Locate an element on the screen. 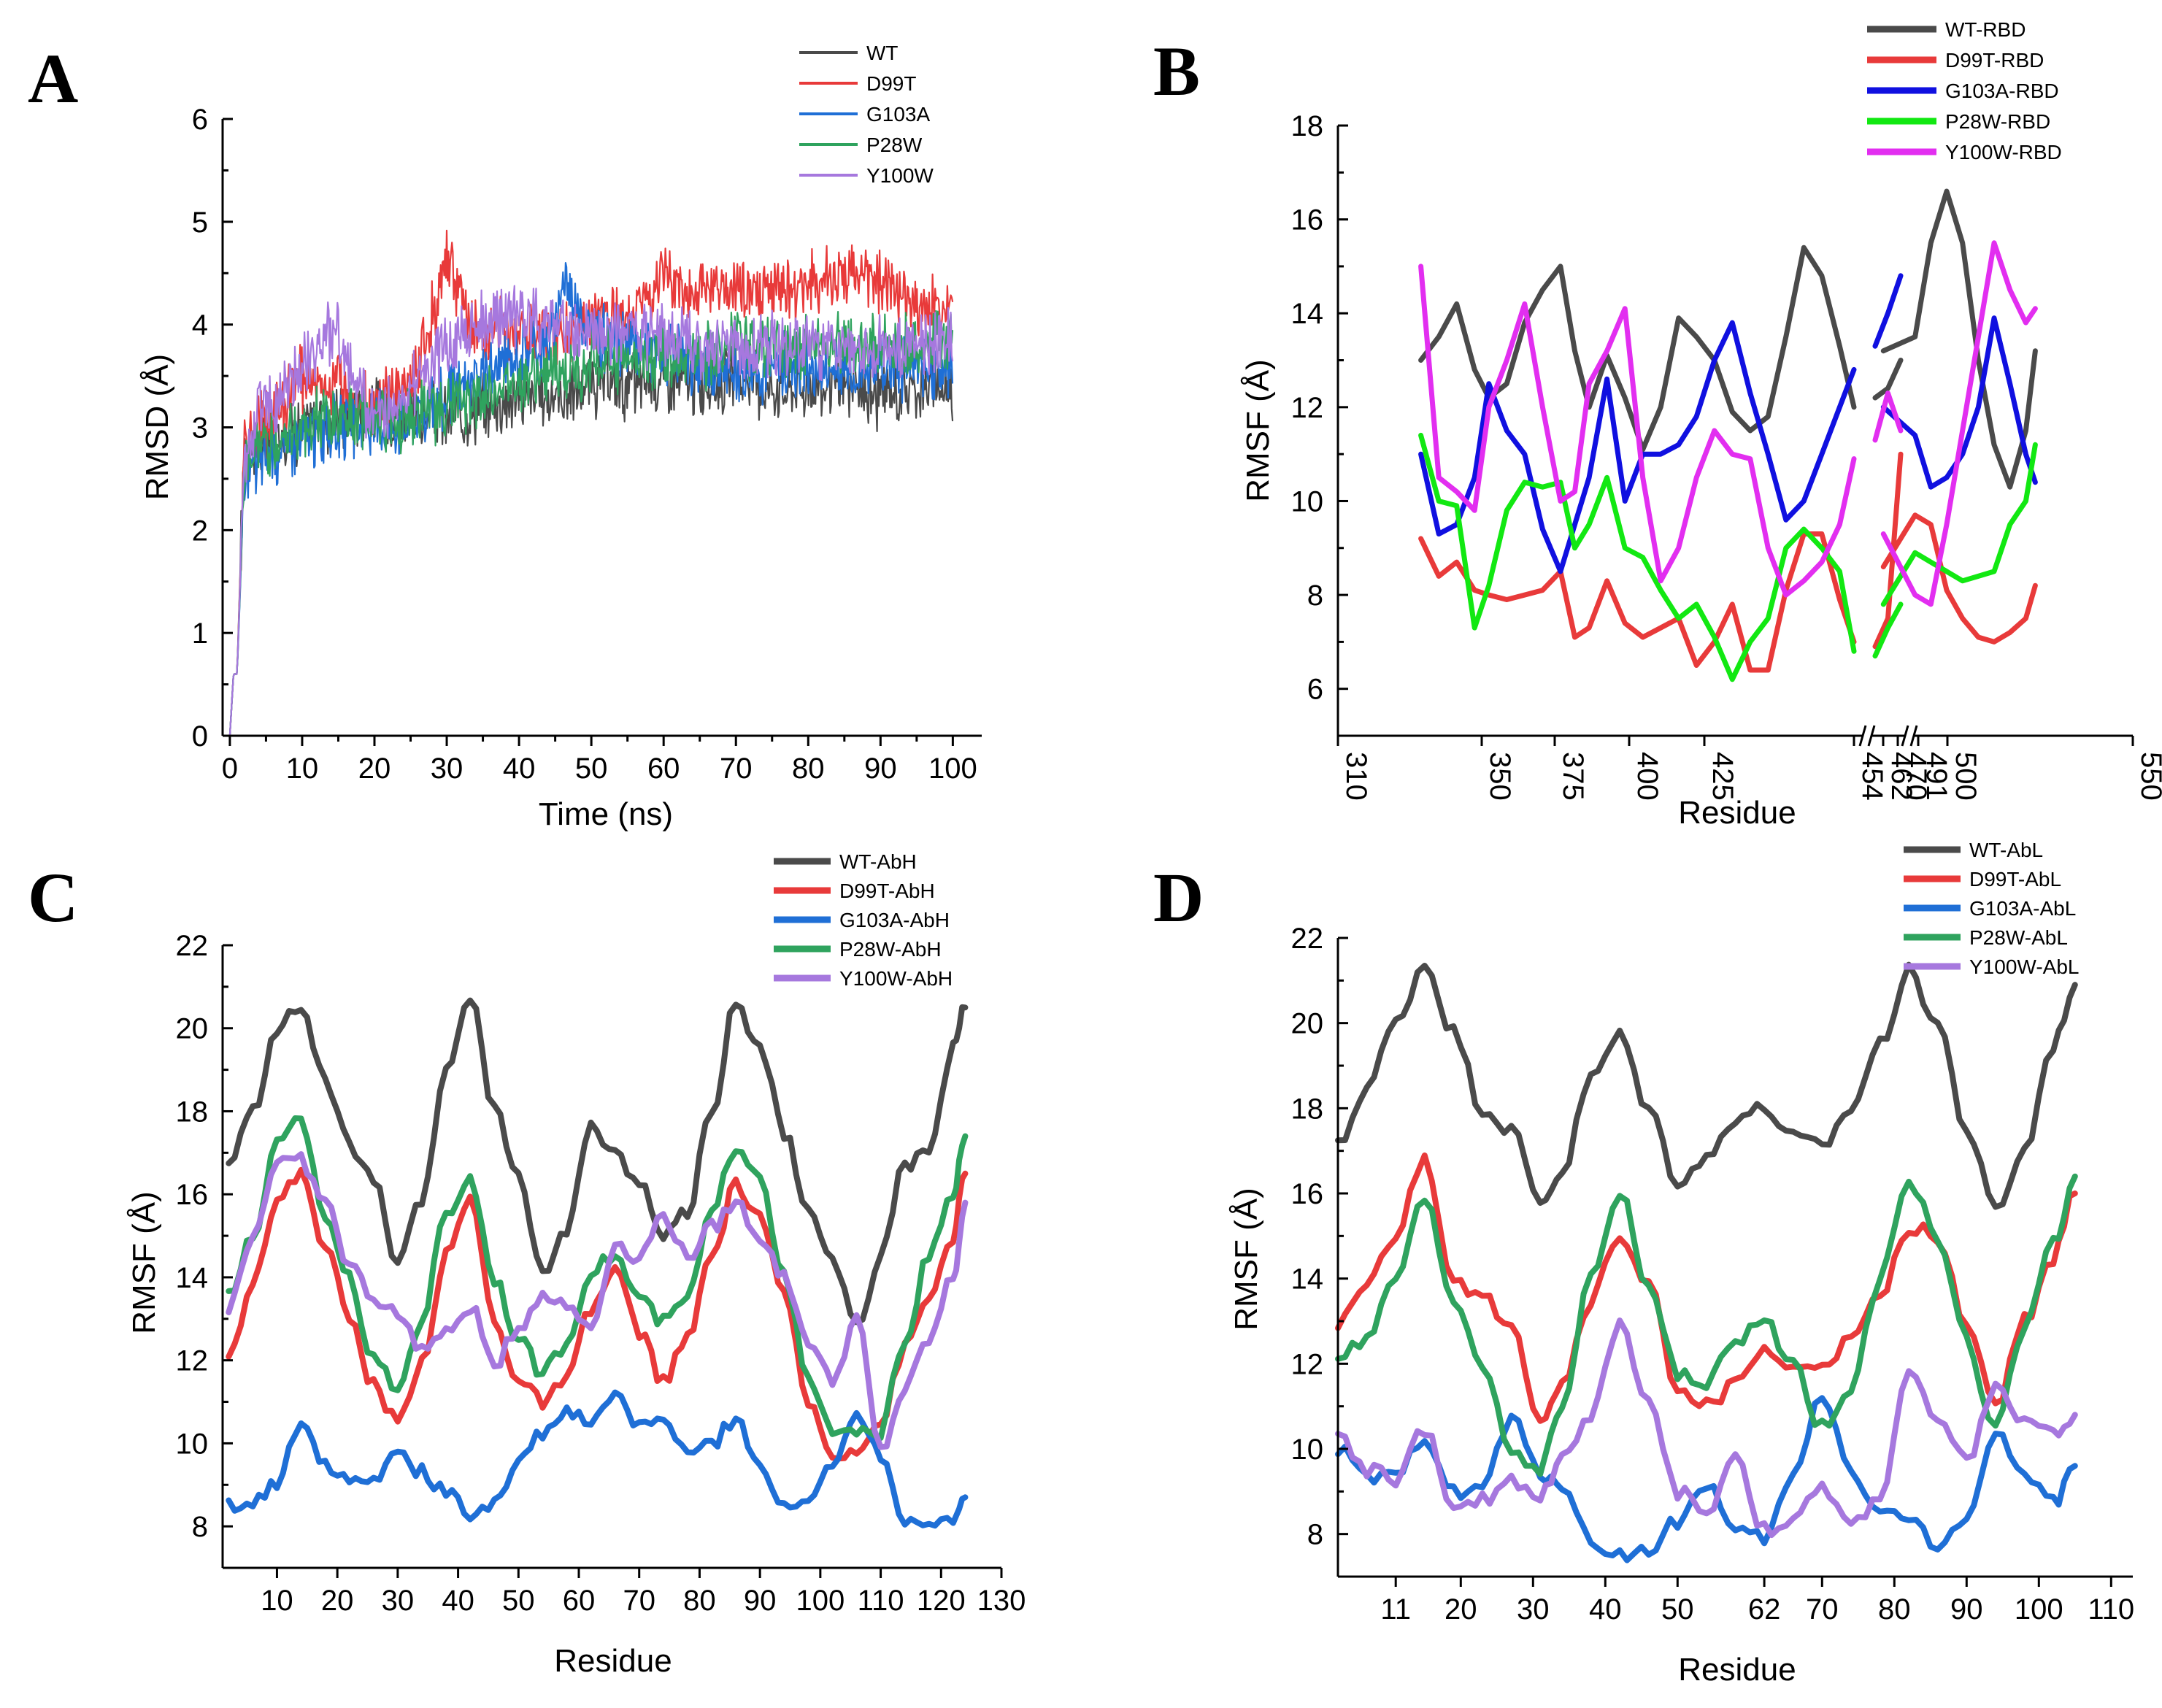  x-tick-label: 350 is located at coordinates (1500, 776).